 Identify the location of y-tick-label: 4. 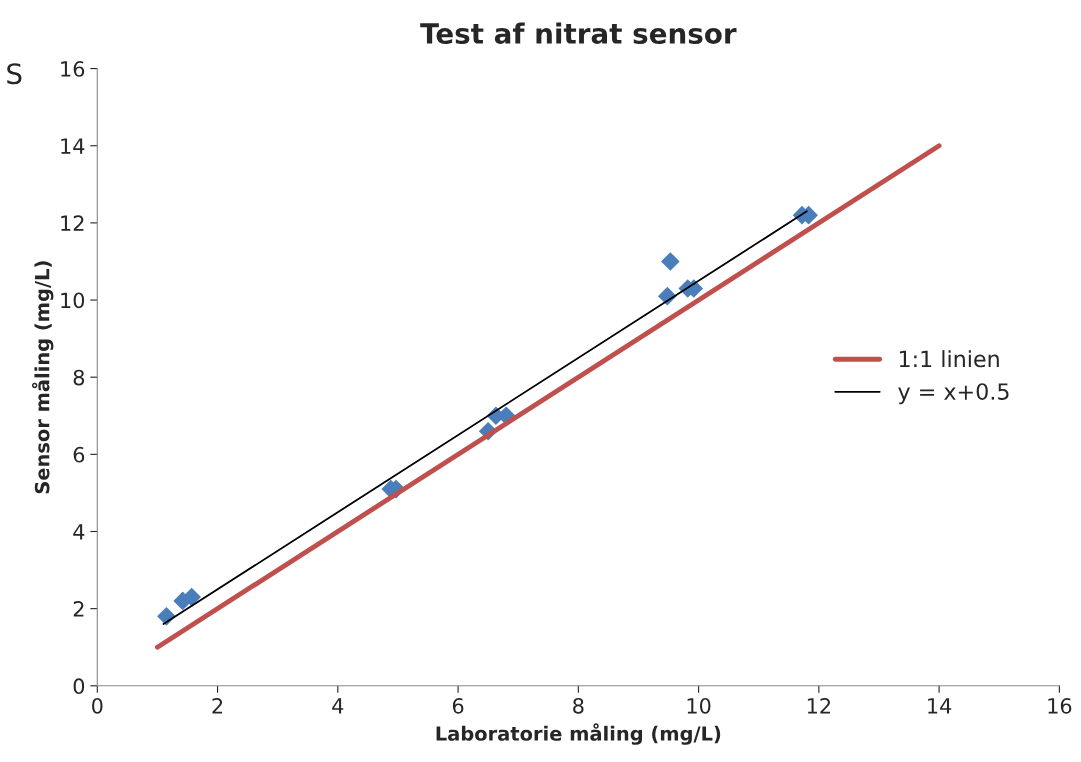
(79, 532).